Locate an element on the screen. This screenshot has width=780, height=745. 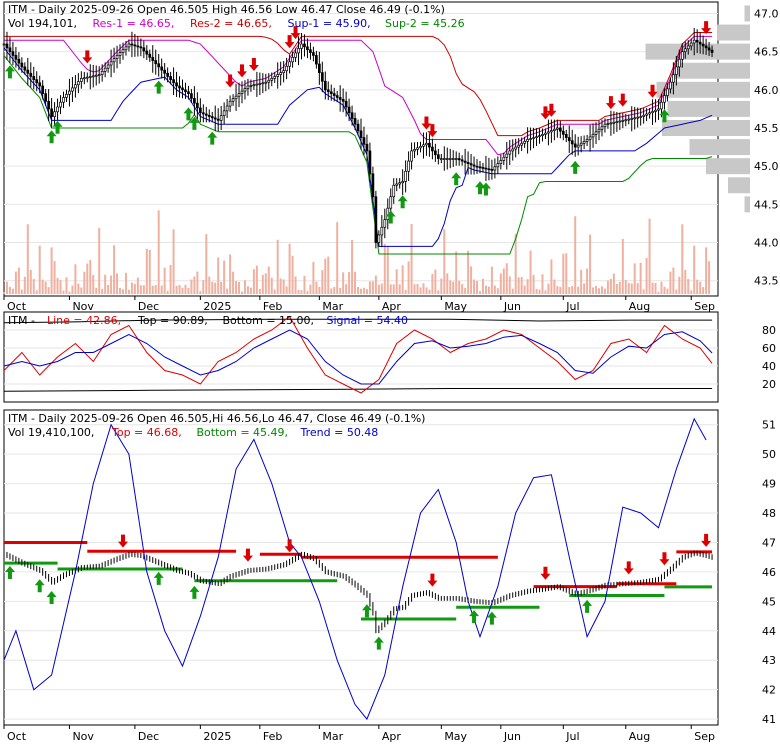
trend-x-label: 2025 is located at coordinates (217, 736).